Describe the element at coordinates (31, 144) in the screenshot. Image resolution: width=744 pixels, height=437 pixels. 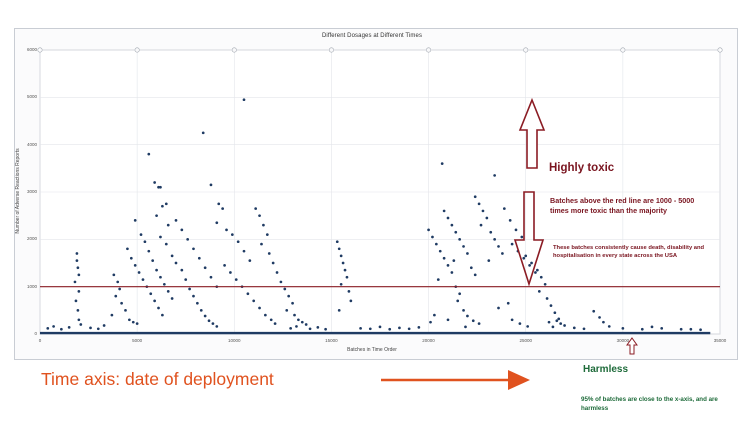
I see `y-tick-label: 4000` at that location.